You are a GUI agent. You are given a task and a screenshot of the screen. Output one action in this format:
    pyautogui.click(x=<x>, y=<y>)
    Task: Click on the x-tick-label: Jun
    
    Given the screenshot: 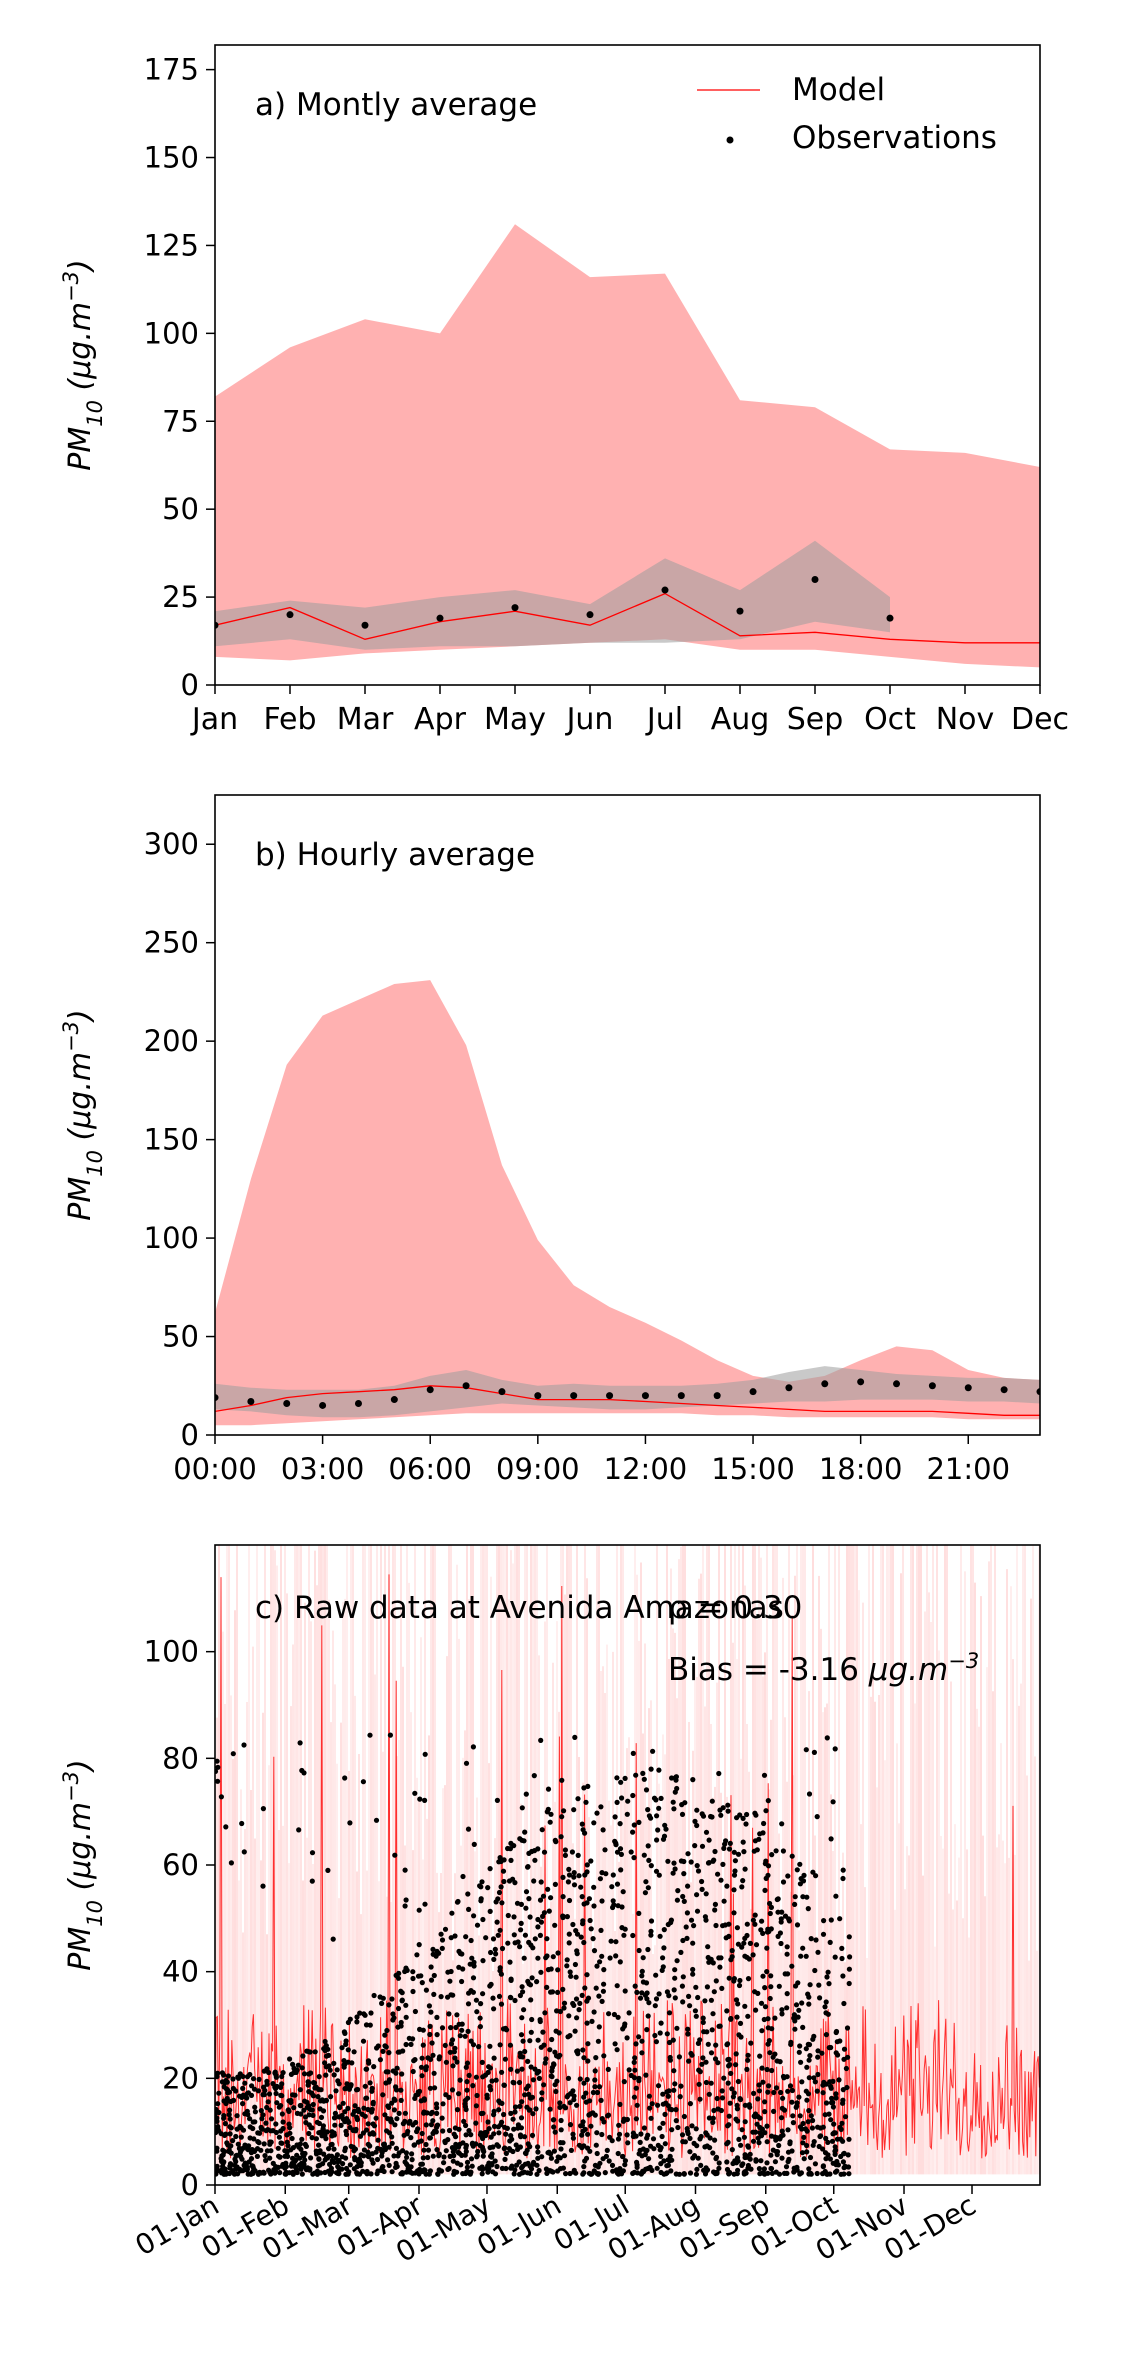 What is the action you would take?
    pyautogui.click(x=589, y=719)
    